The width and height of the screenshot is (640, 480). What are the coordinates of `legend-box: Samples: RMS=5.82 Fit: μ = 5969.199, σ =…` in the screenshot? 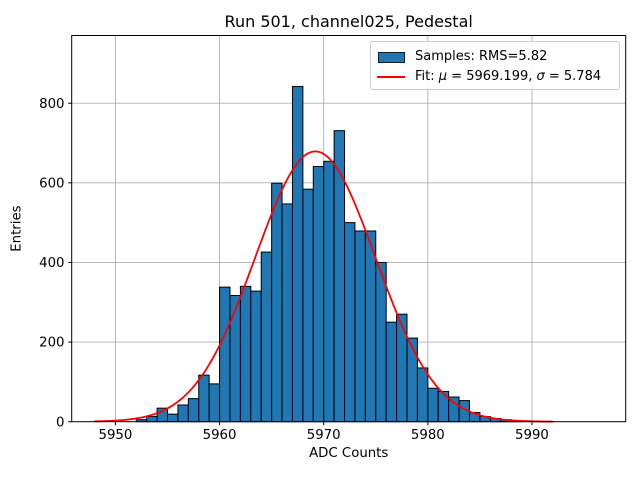 It's located at (495, 65).